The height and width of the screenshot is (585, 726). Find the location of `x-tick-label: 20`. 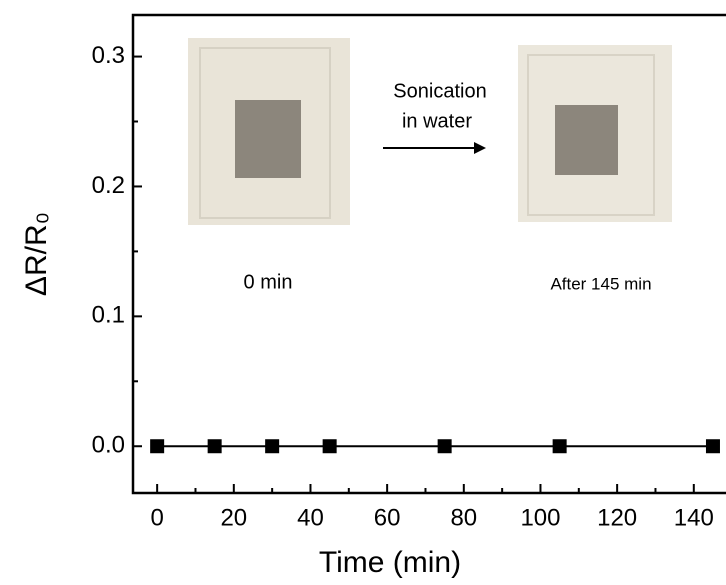

x-tick-label: 20 is located at coordinates (233, 517).